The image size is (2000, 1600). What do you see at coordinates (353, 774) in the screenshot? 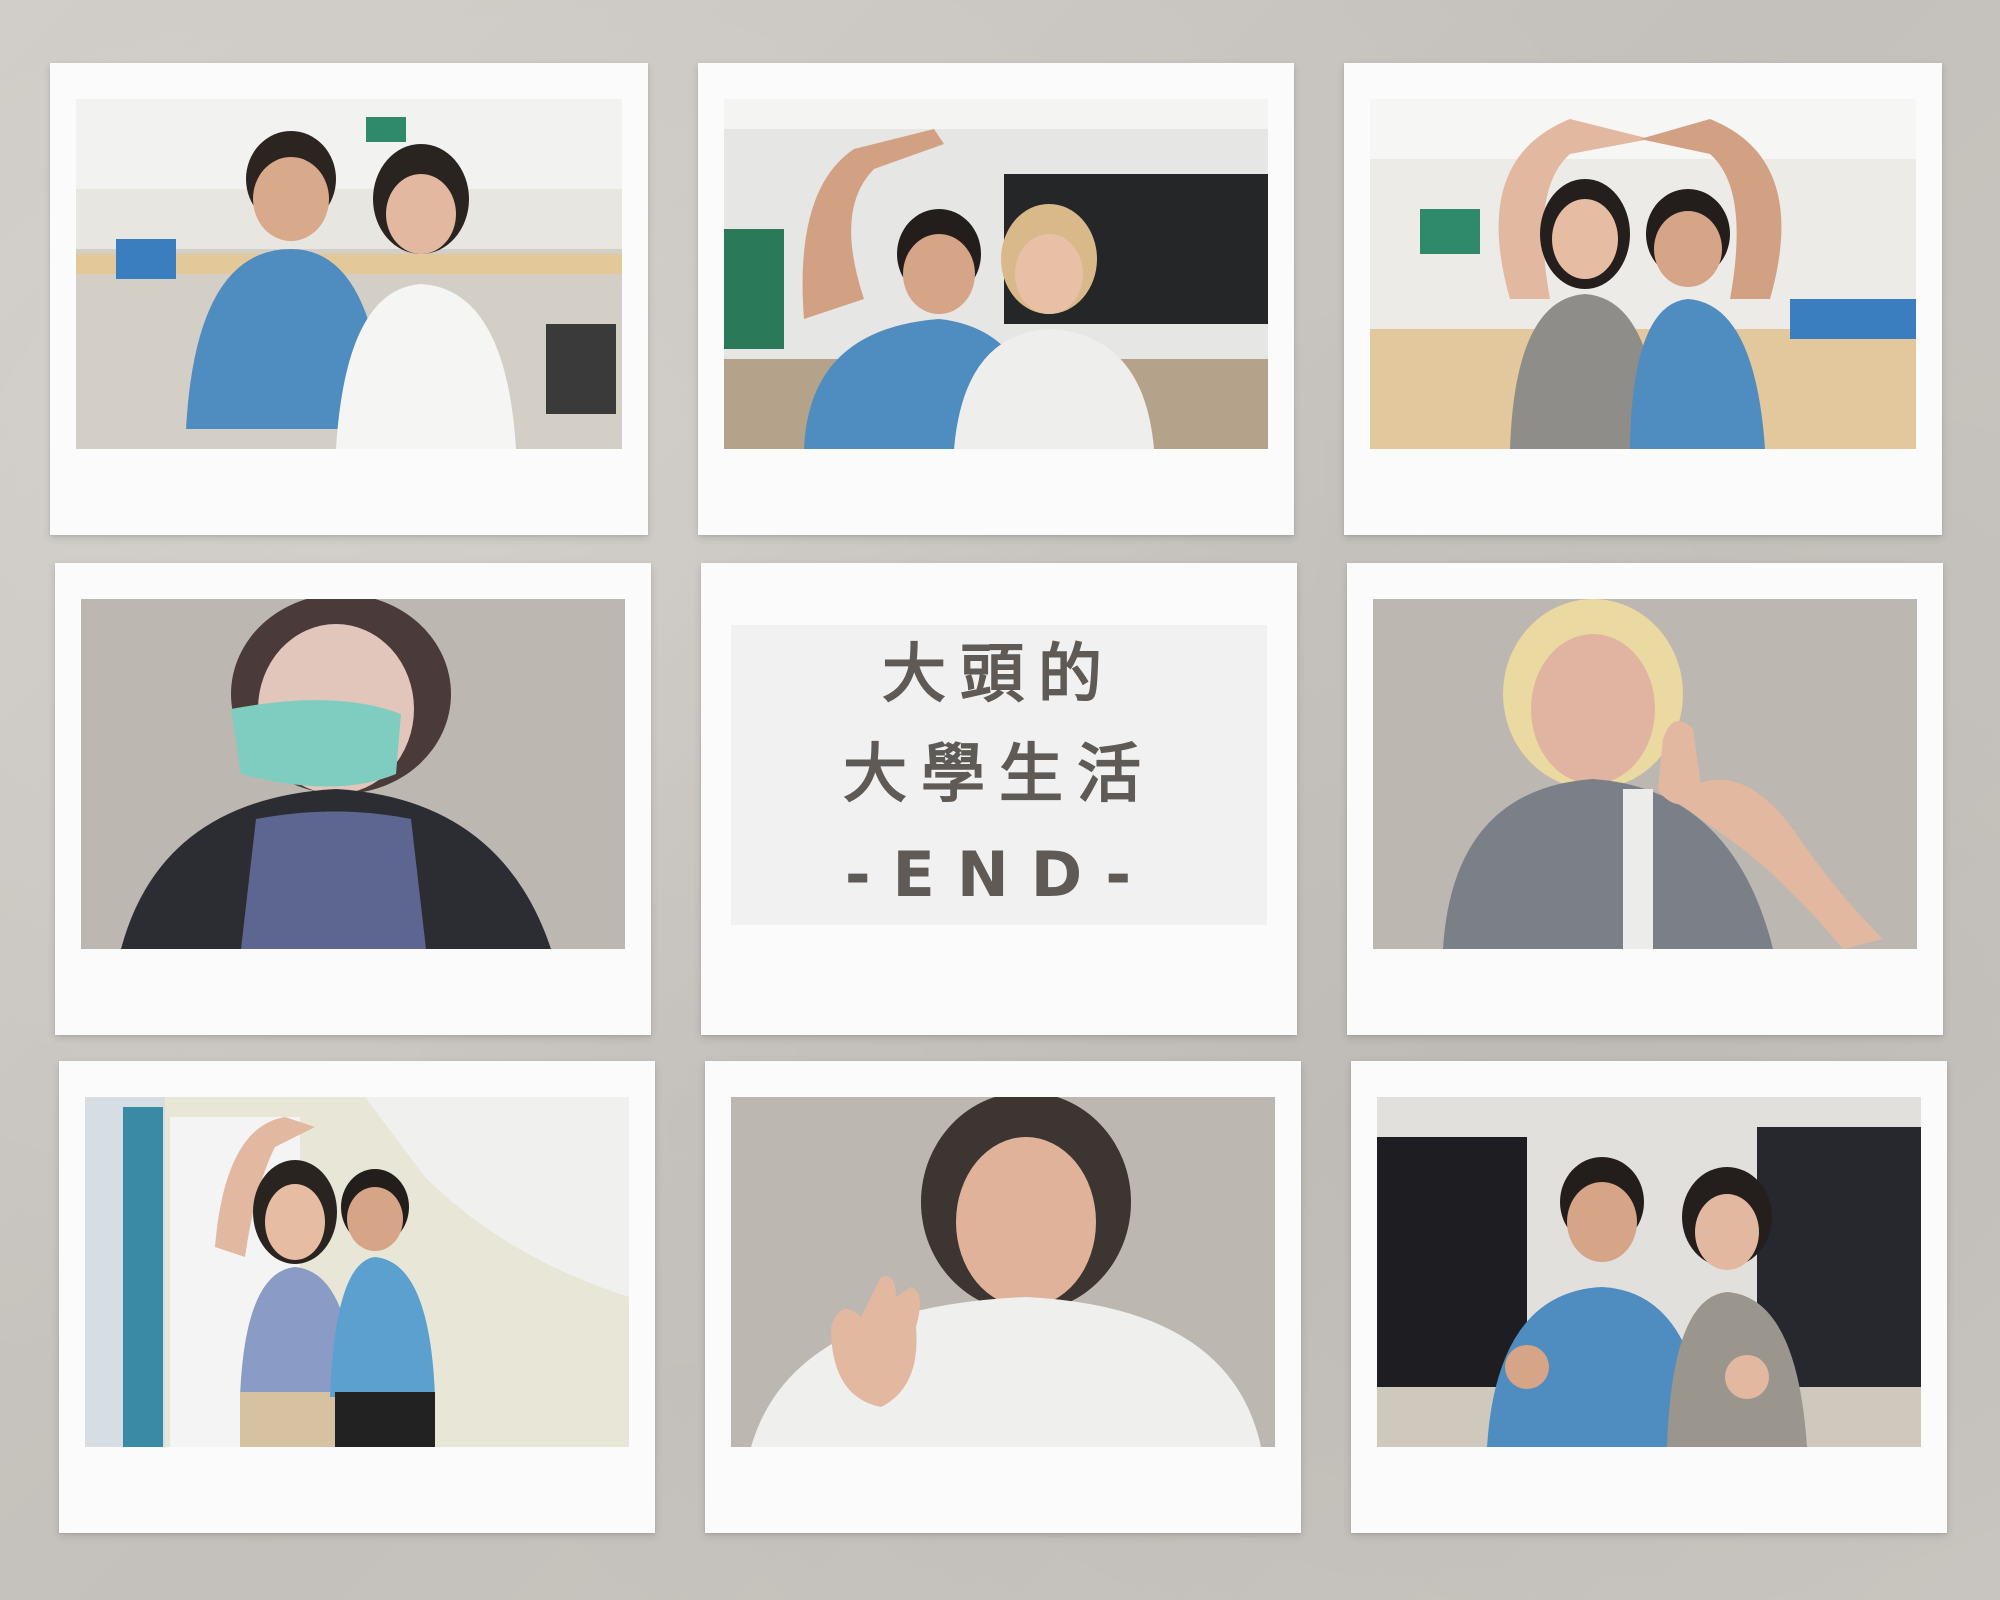
I see `photo-masked-portrait` at bounding box center [353, 774].